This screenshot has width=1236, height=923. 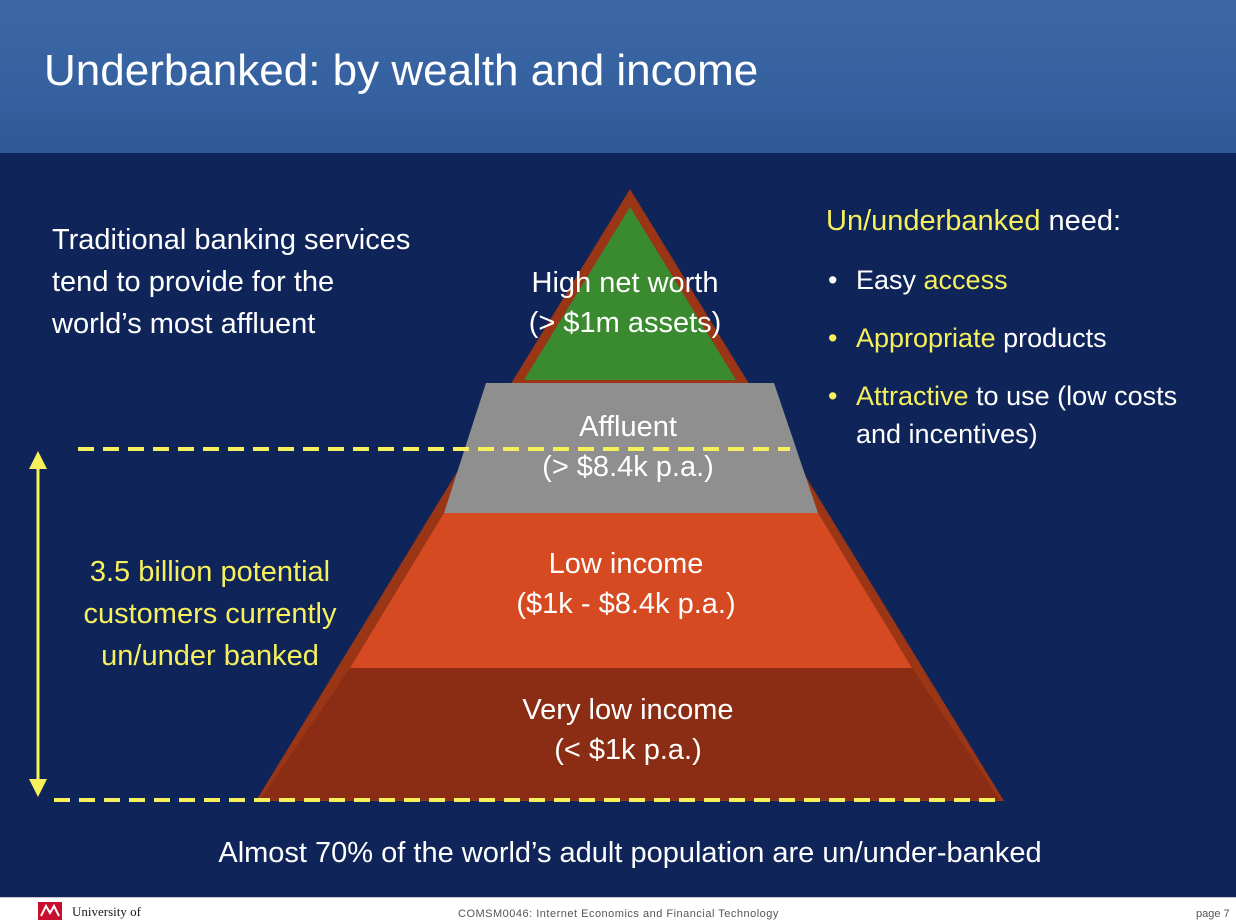 What do you see at coordinates (231, 240) in the screenshot?
I see `intro-line: Traditional banking services` at bounding box center [231, 240].